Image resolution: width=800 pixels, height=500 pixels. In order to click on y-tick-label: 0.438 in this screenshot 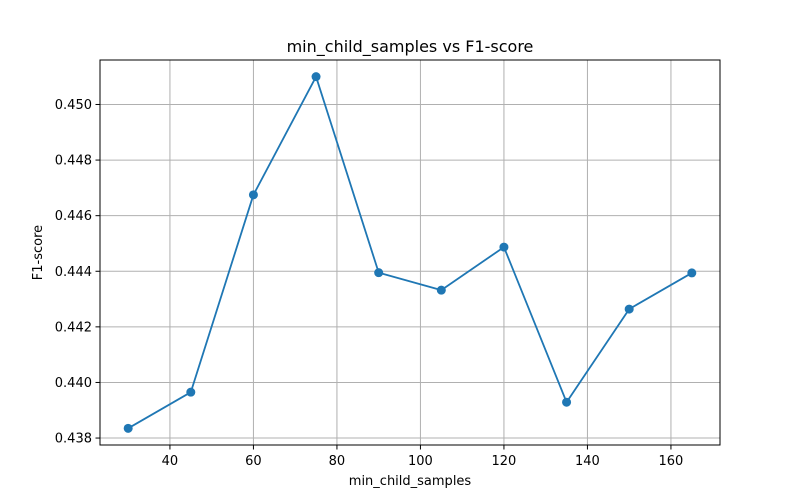, I will do `click(73, 439)`.